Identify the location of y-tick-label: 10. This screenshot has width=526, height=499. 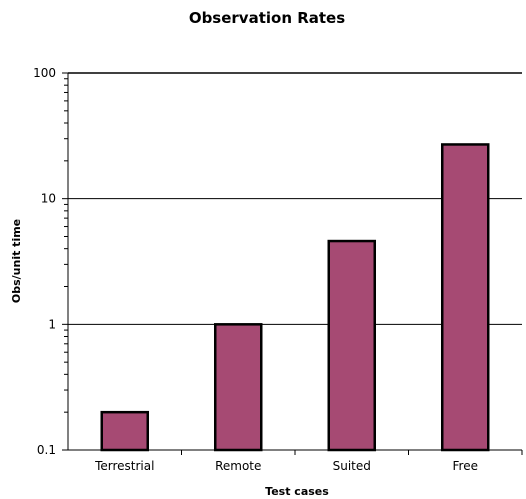
(48, 199).